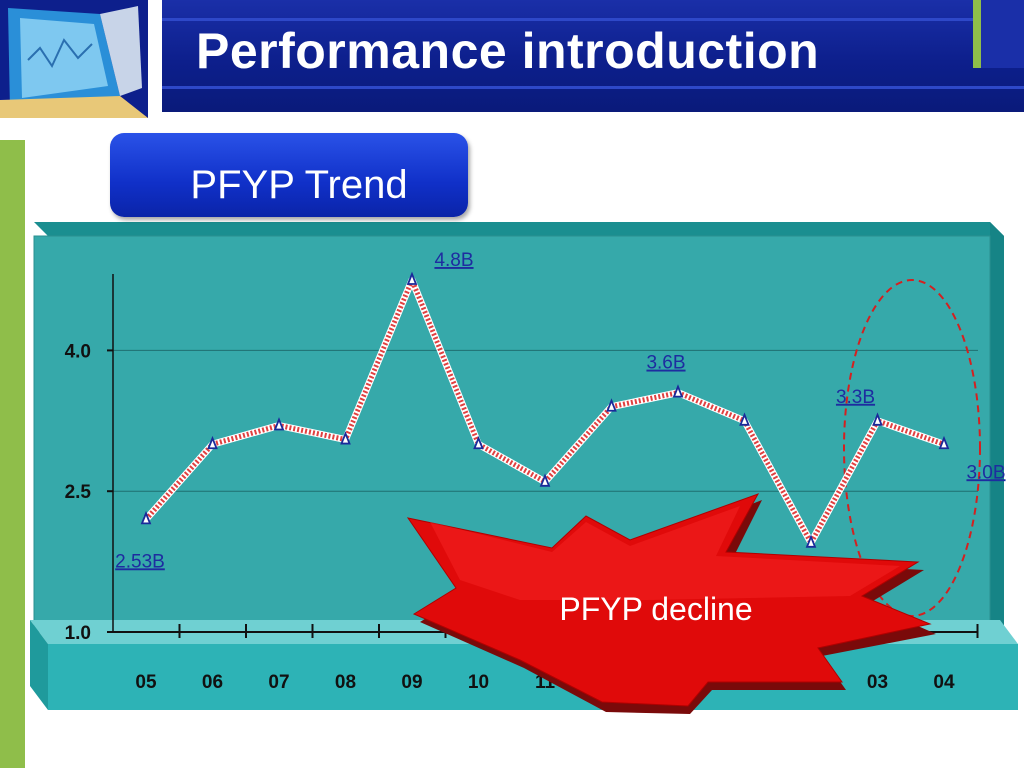 This screenshot has width=1024, height=768. Describe the element at coordinates (478, 682) in the screenshot. I see `x-tick-label: 10` at that location.